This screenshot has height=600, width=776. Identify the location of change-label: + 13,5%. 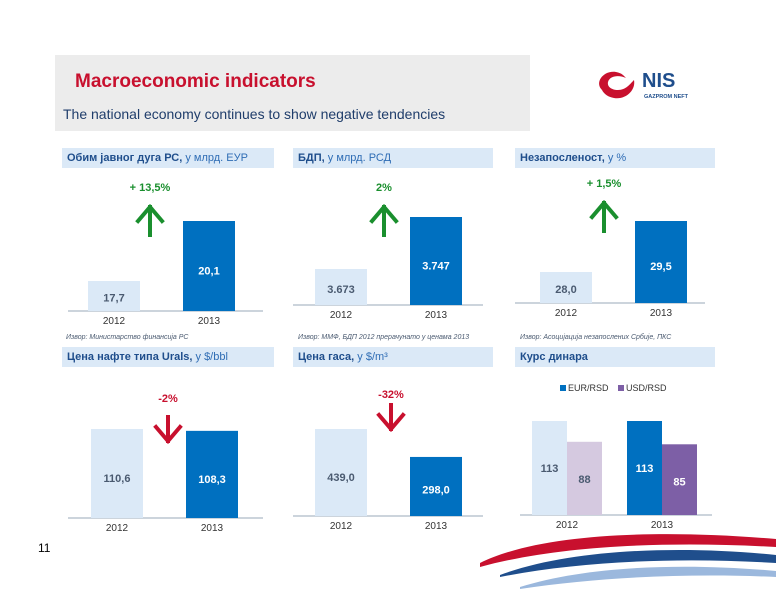
(150, 188).